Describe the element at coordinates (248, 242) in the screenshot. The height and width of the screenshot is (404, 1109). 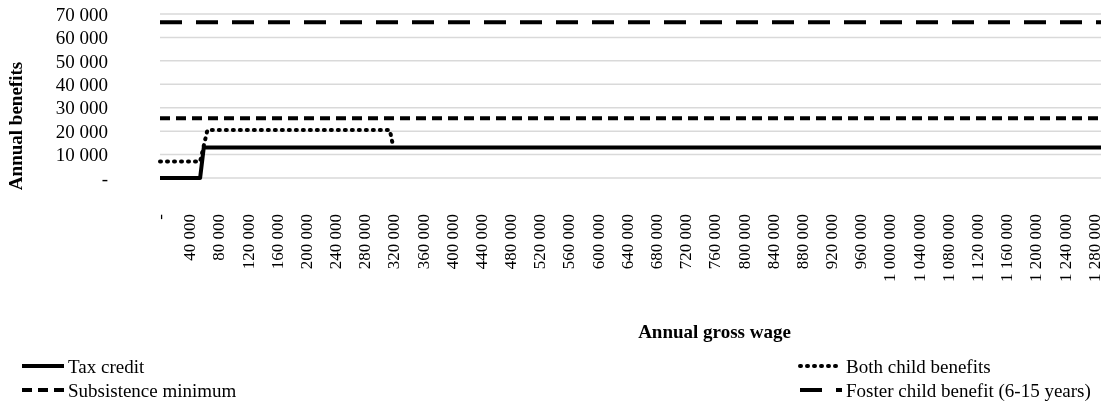
I see `x-tick-label: 120 000` at that location.